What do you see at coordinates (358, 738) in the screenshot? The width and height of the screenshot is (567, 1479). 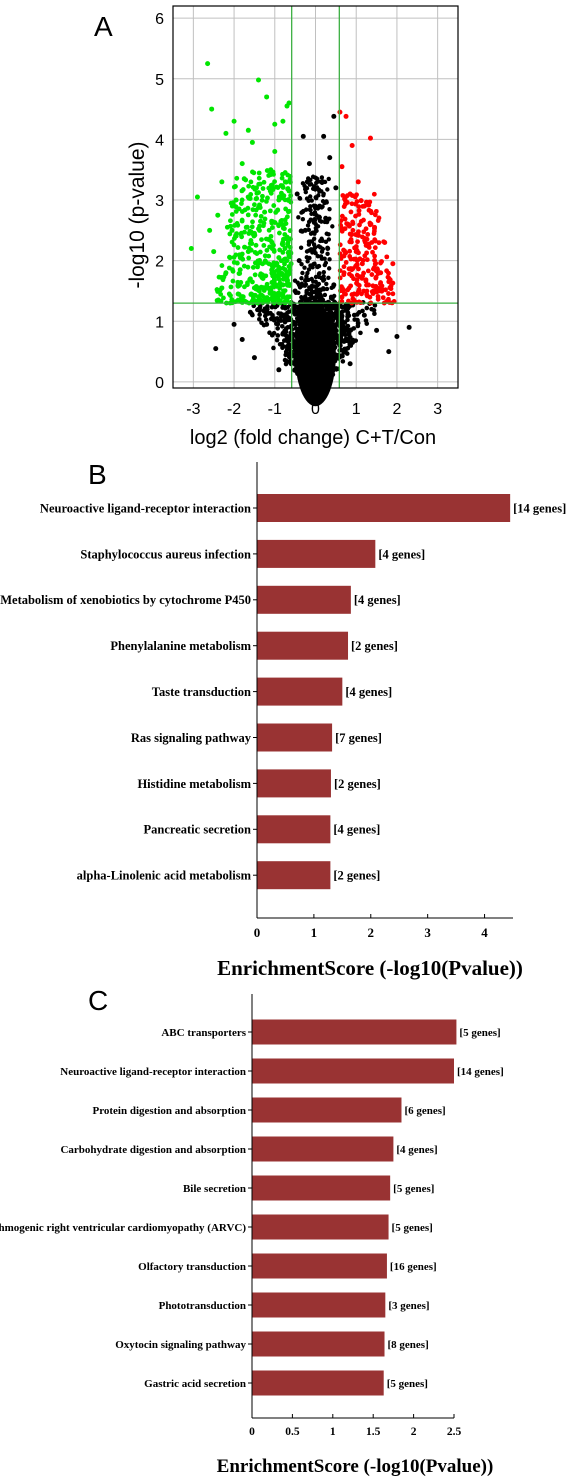 I see `bar-value-label: [7 genes]` at bounding box center [358, 738].